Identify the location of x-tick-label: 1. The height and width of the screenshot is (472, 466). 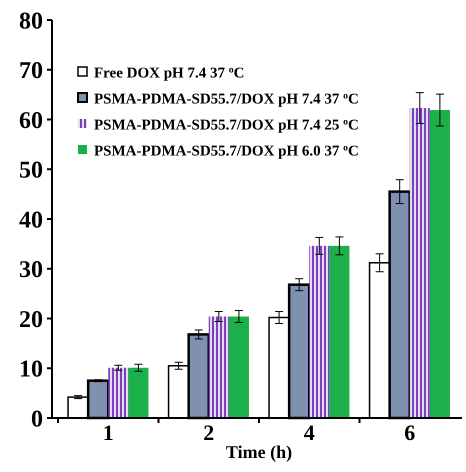
(108, 432).